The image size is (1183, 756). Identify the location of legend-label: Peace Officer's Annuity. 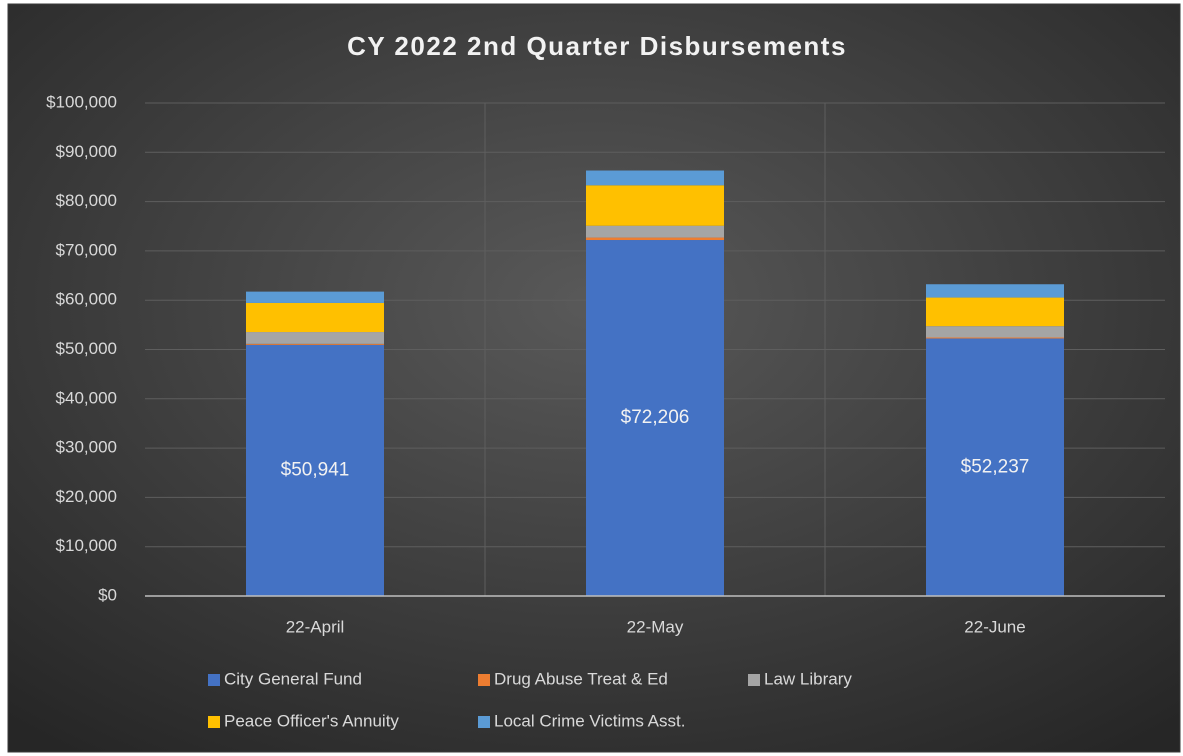
(311, 720).